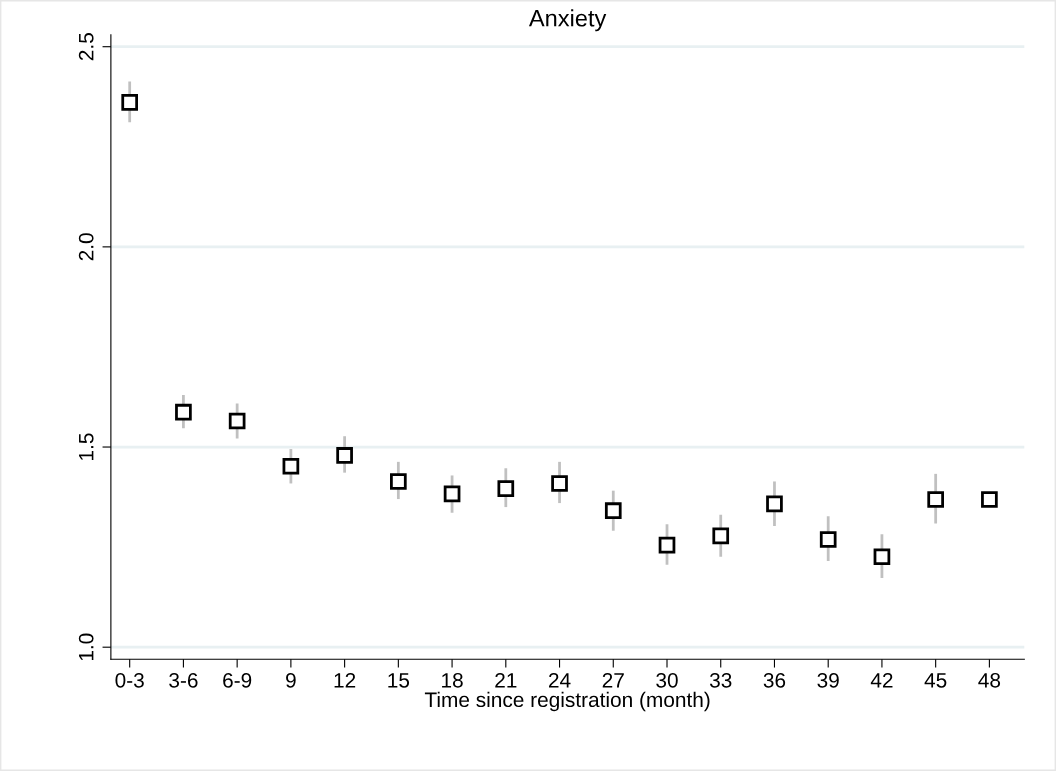 This screenshot has height=771, width=1056. Describe the element at coordinates (86, 47) in the screenshot. I see `y-tick-label: 2.5` at that location.